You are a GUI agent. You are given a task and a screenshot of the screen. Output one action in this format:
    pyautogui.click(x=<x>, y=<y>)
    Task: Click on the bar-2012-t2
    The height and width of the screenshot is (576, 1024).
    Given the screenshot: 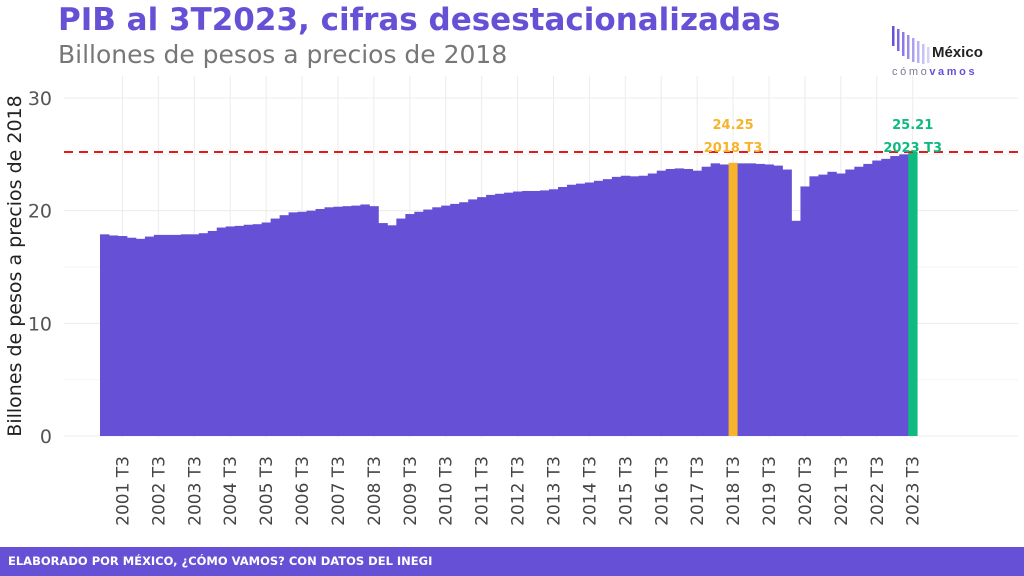 What is the action you would take?
    pyautogui.click(x=509, y=314)
    